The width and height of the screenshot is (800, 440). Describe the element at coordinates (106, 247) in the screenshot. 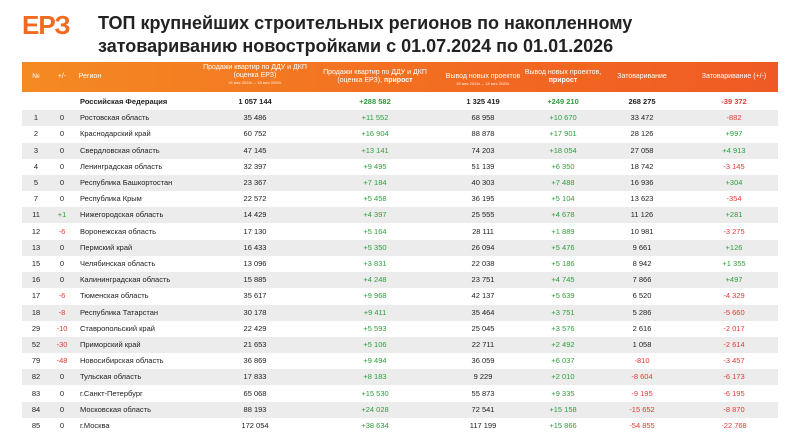

I see `table-cell: Пермский край` at that location.